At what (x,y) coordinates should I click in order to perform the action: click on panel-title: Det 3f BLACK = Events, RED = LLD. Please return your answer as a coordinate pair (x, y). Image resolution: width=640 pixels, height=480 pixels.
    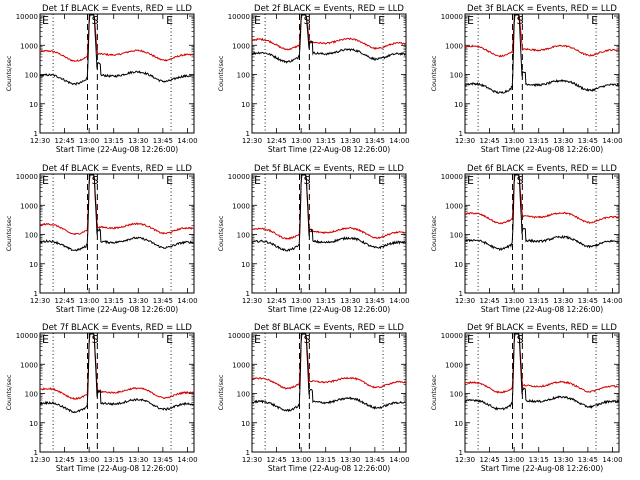
    Looking at the image, I should click on (542, 9).